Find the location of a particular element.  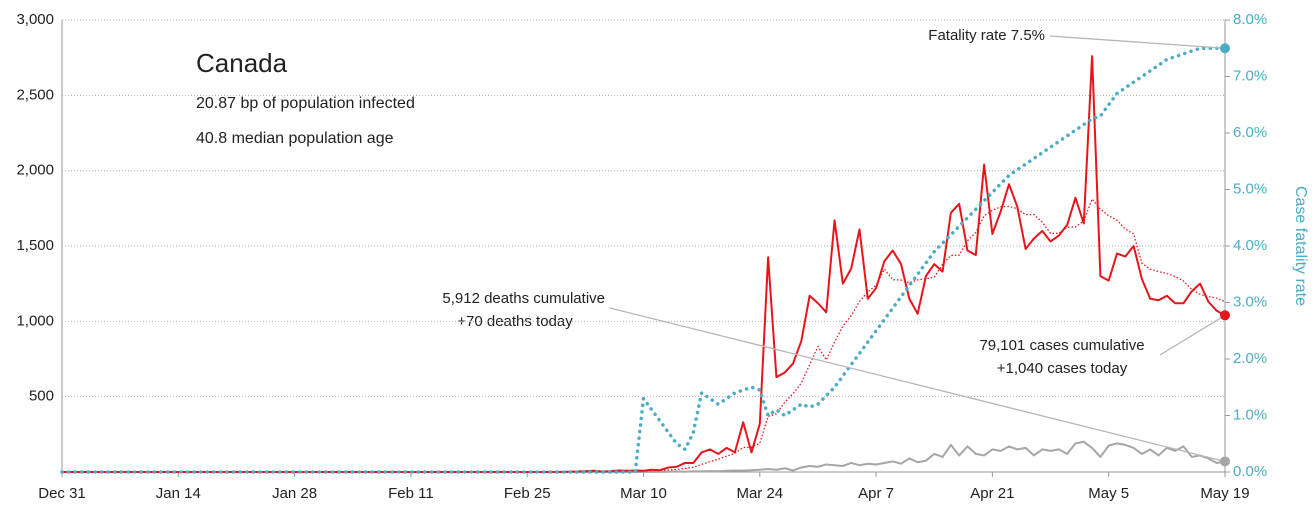

y-tick-label: 2,500 is located at coordinates (35, 94).